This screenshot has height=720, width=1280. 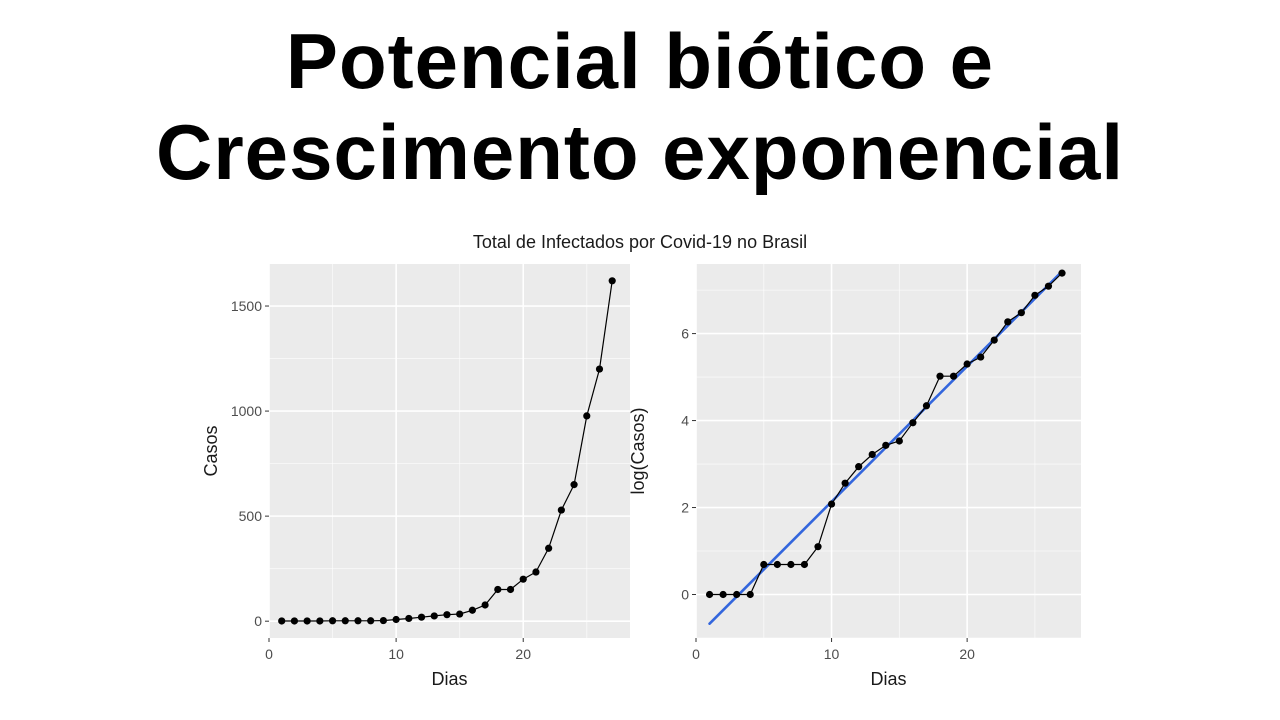 What do you see at coordinates (685, 334) in the screenshot?
I see `log-cases-y-tick-label: 6` at bounding box center [685, 334].